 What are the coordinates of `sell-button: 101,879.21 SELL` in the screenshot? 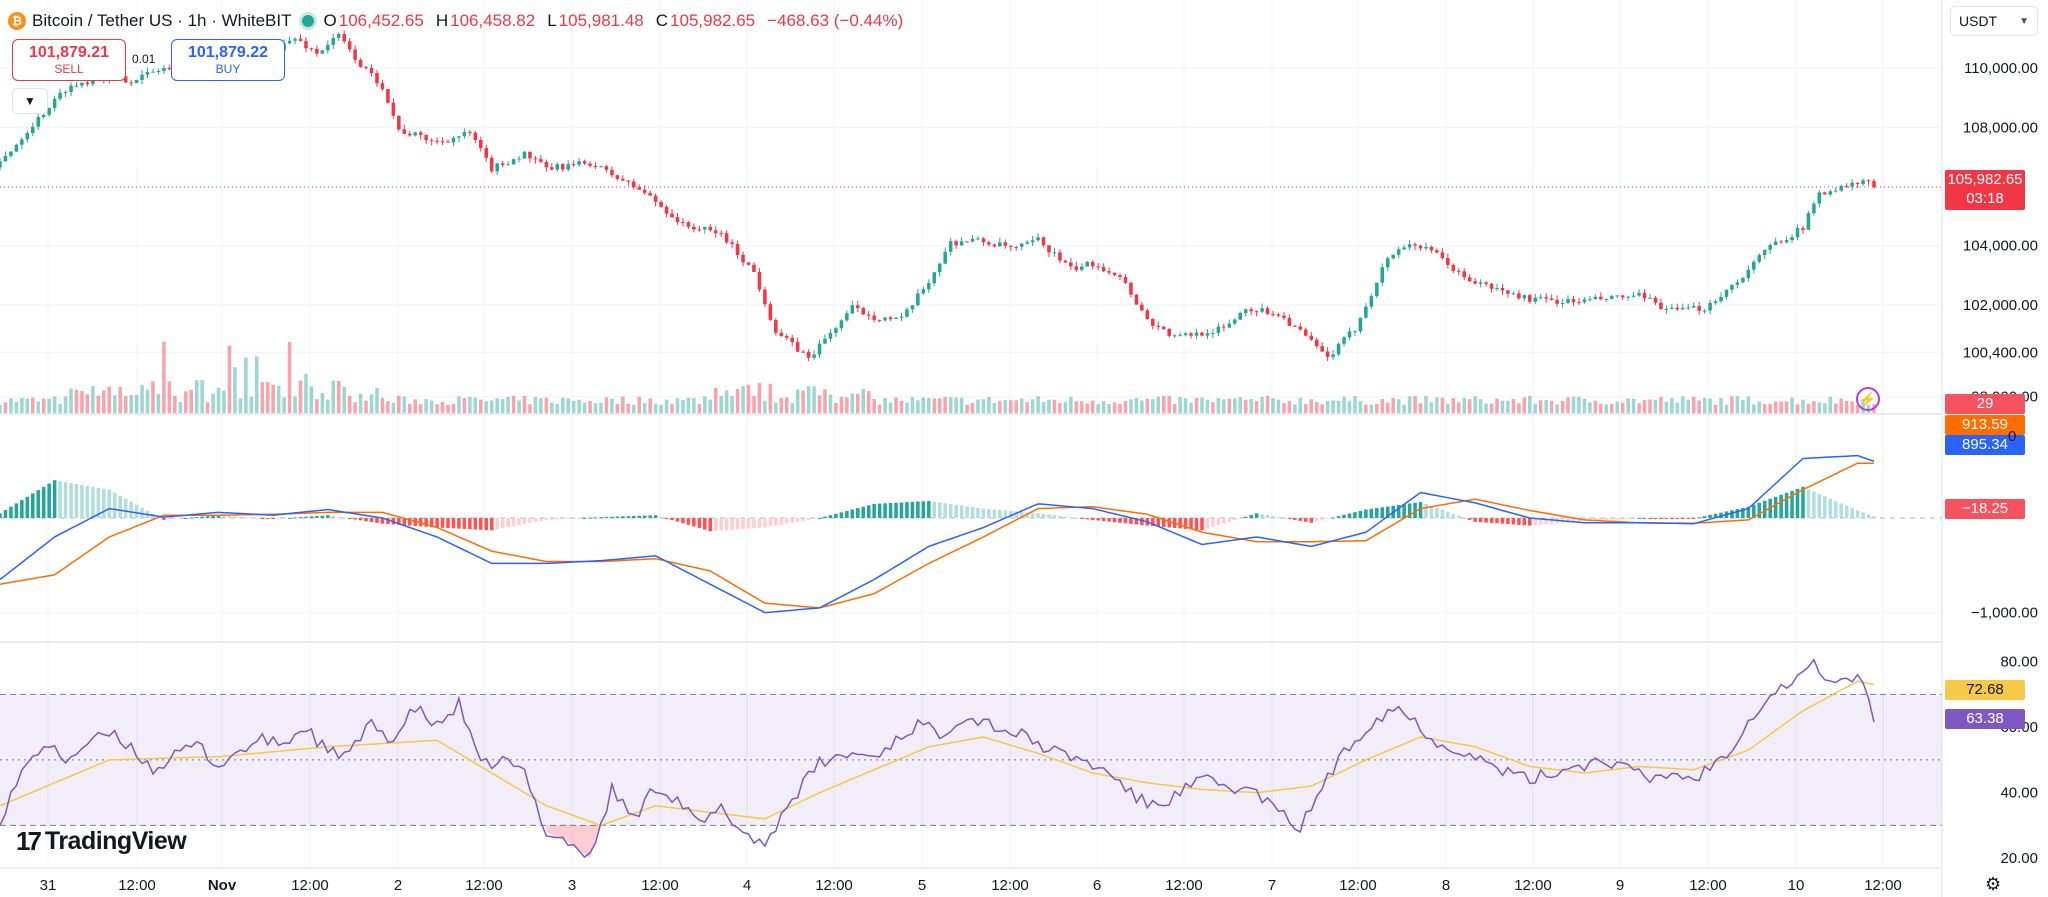 It's located at (69, 60).